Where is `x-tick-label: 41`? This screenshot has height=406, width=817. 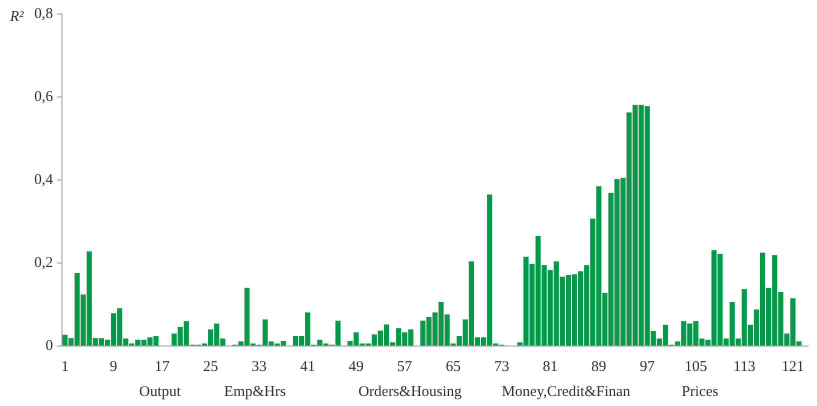 x-tick-label: 41 is located at coordinates (308, 366).